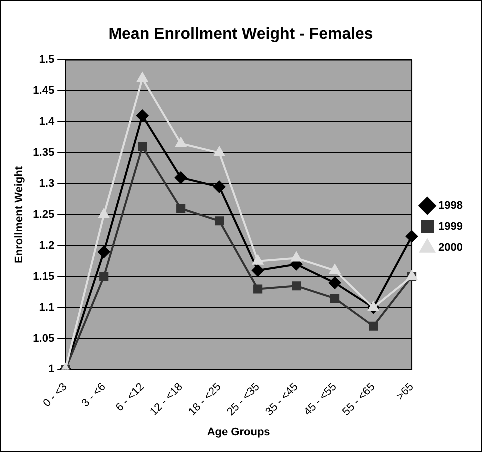  I want to click on y-tick-label: 1.4, so click(47, 122).